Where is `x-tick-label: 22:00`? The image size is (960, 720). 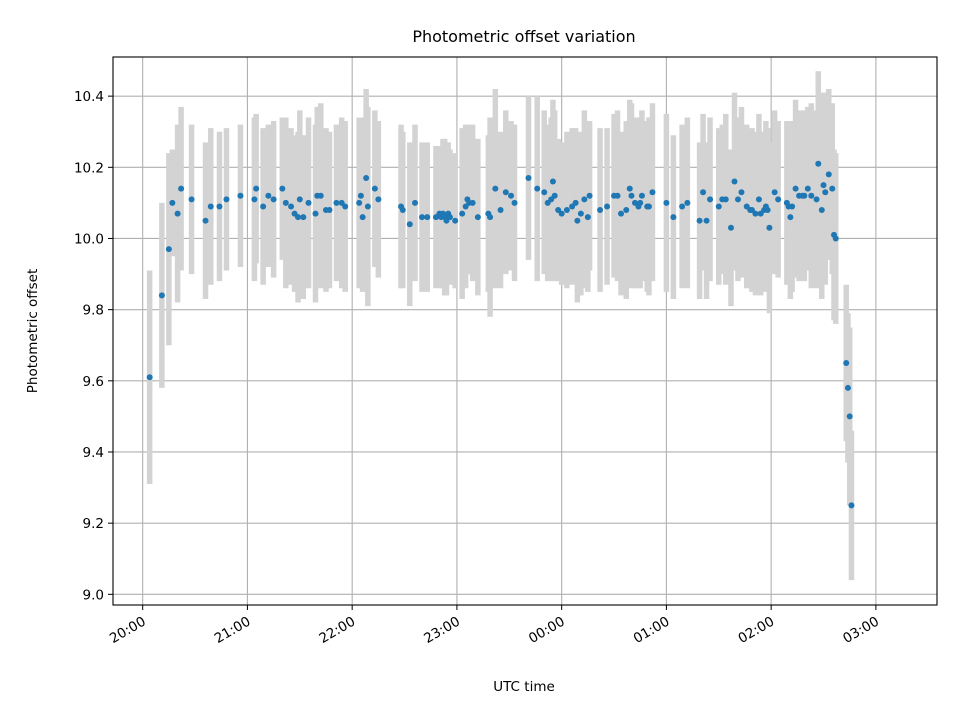
x-tick-label: 22:00 is located at coordinates (337, 630).